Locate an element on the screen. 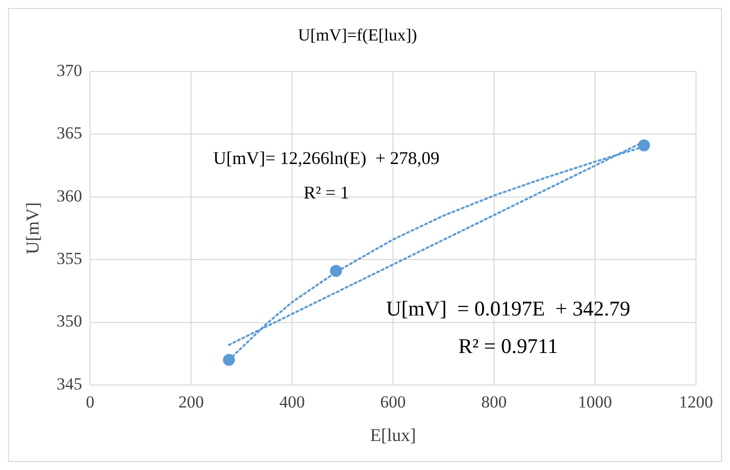 The height and width of the screenshot is (470, 730). x-axis-title: E[lux] is located at coordinates (393, 434).